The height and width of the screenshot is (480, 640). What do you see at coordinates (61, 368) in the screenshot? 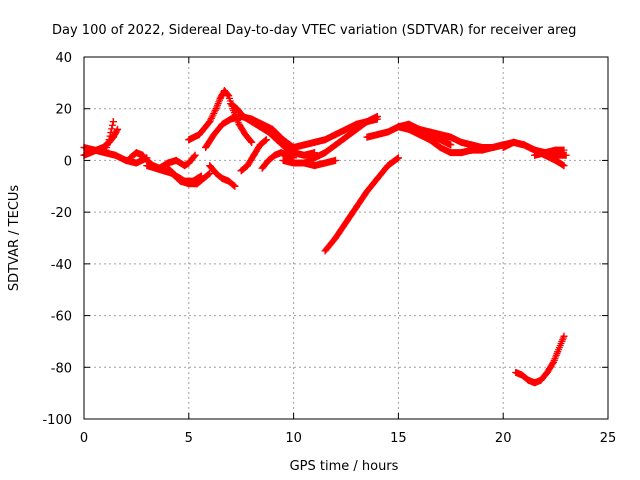
I see `y-tick-label: -80` at bounding box center [61, 368].